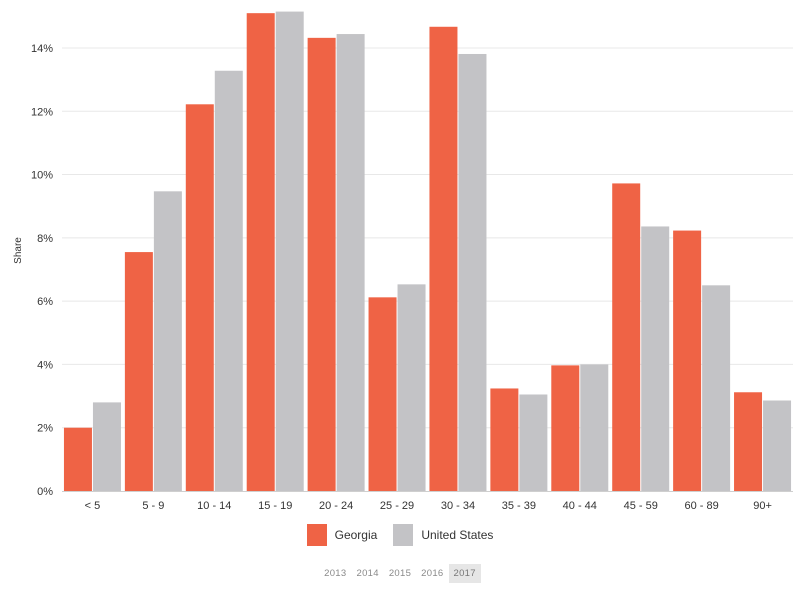 This screenshot has height=592, width=800. I want to click on legend-swatch-georgia, so click(316, 535).